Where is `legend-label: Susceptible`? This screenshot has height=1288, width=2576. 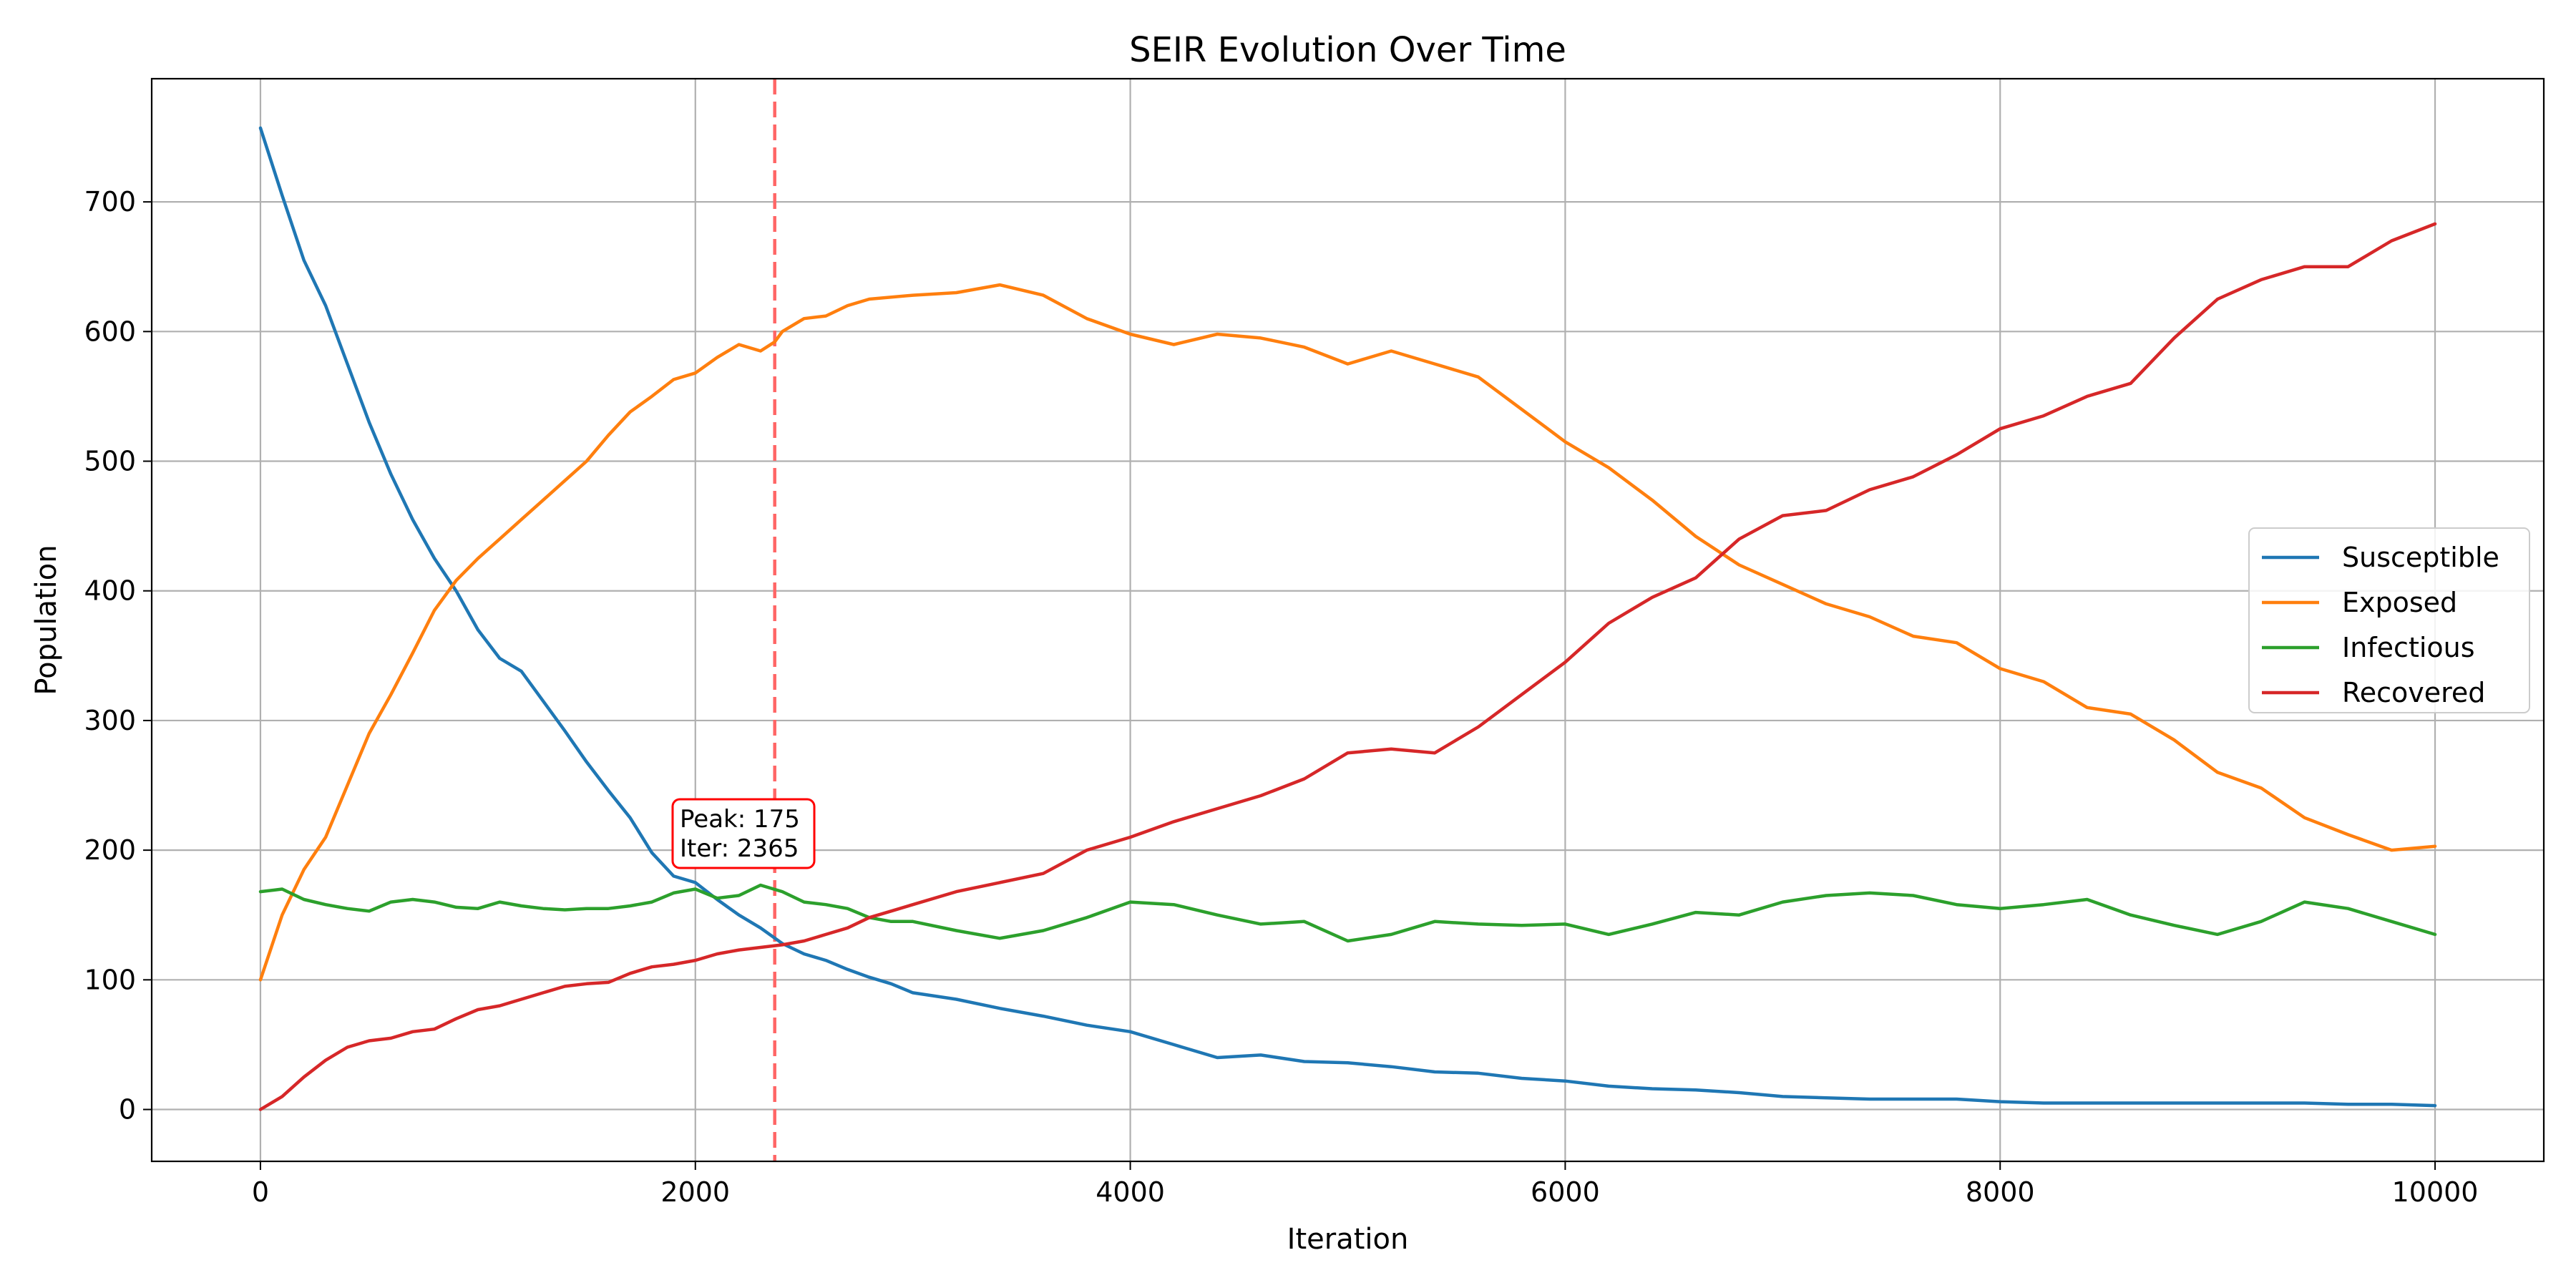 legend-label: Susceptible is located at coordinates (2420, 557).